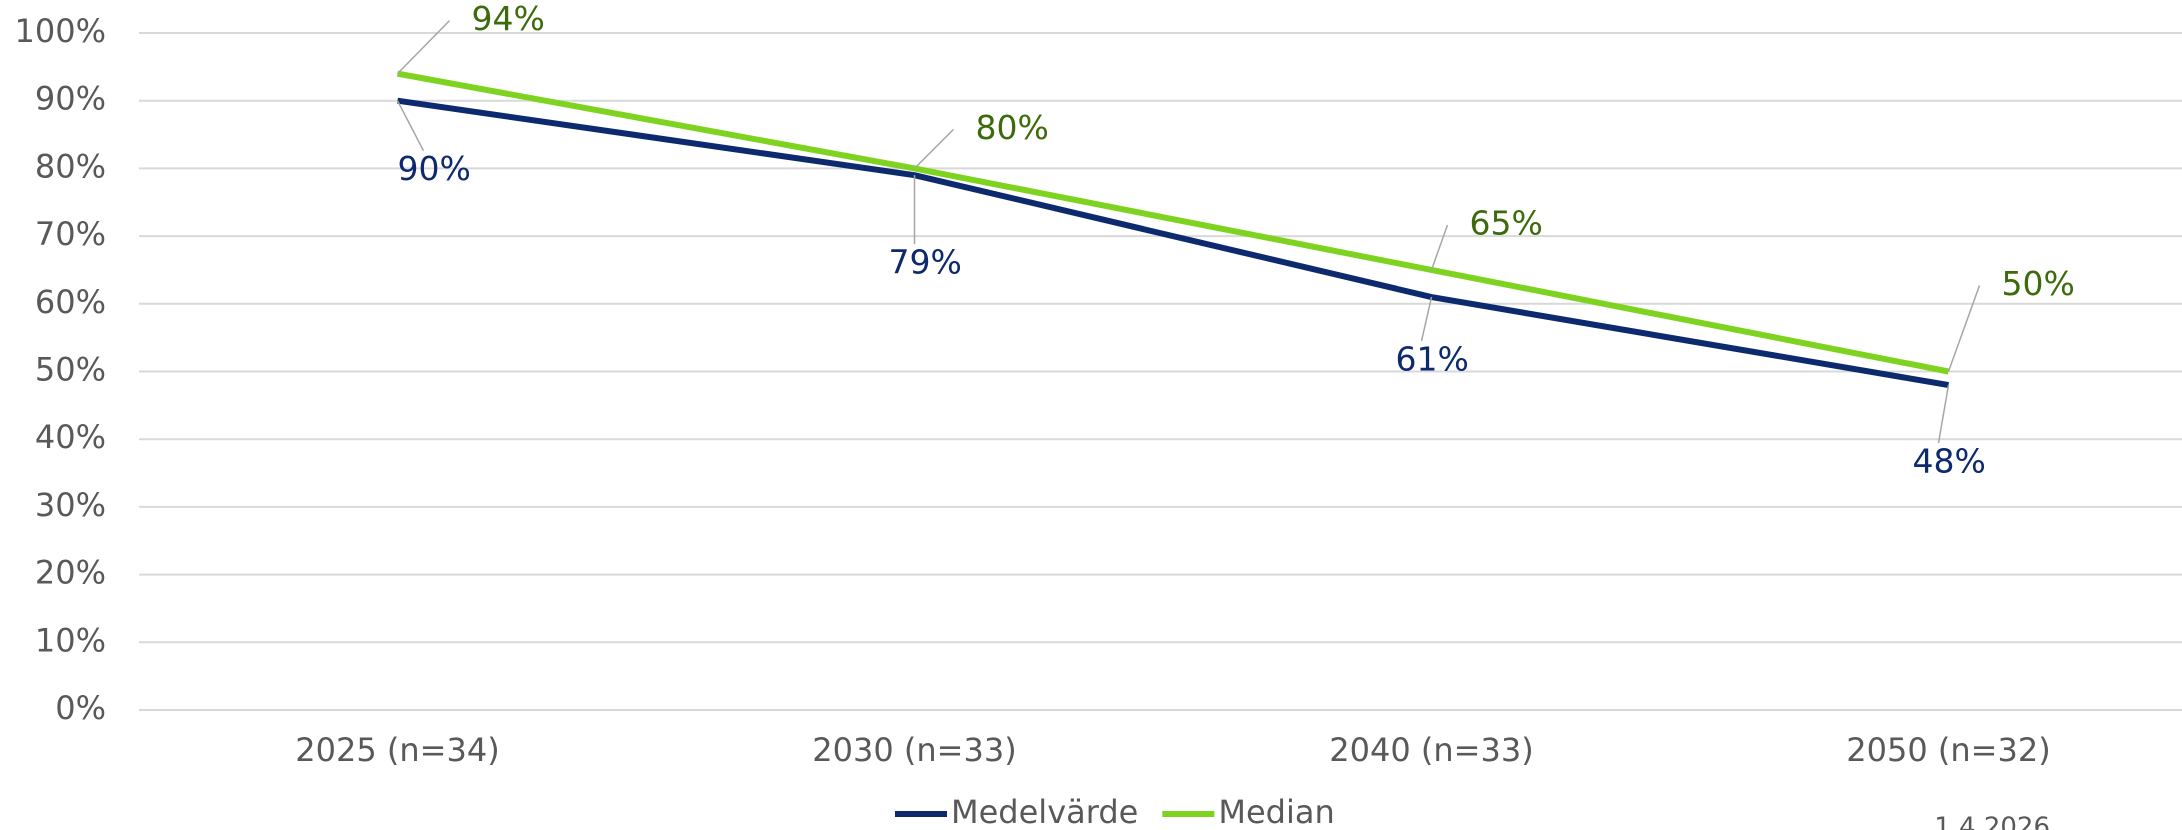  What do you see at coordinates (1276, 811) in the screenshot?
I see `legend-label: Median` at bounding box center [1276, 811].